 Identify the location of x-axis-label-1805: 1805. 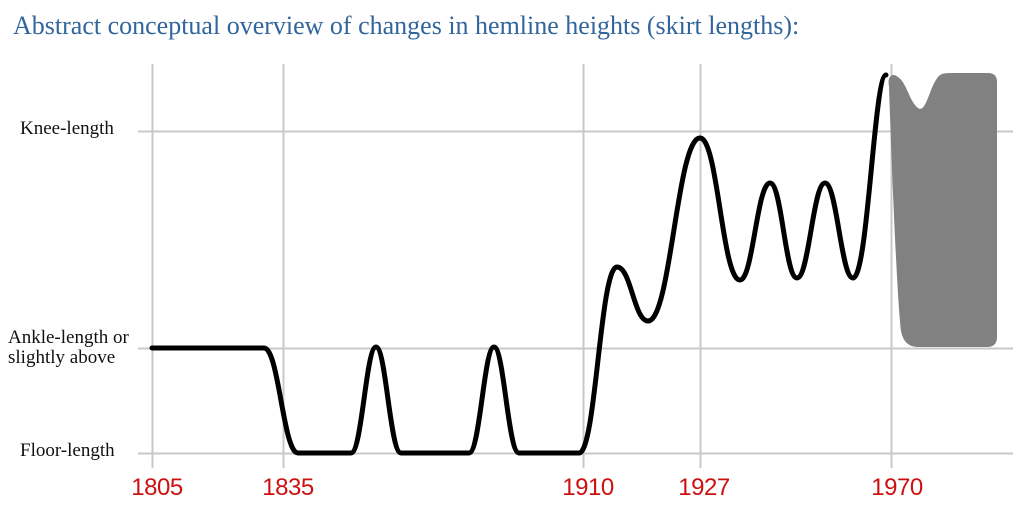
(157, 487).